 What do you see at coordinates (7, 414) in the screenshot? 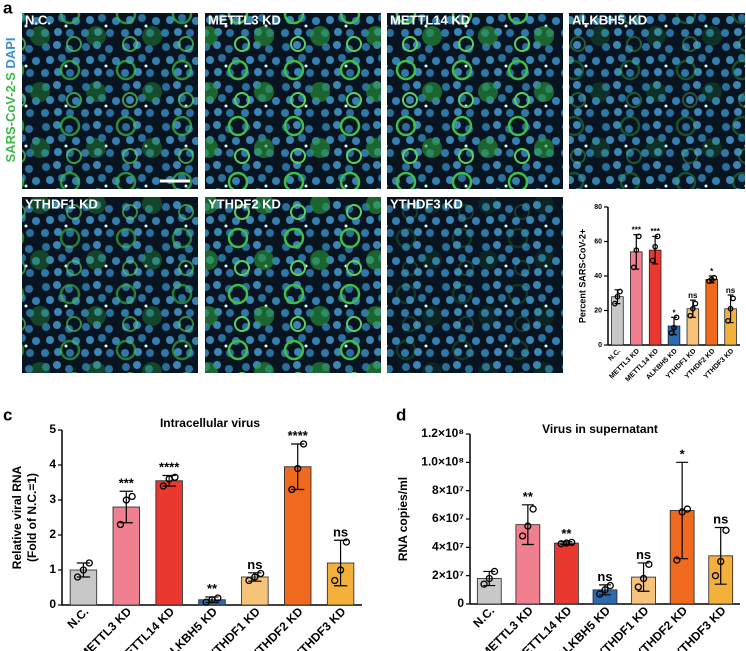
I see `panel-label: c` at bounding box center [7, 414].